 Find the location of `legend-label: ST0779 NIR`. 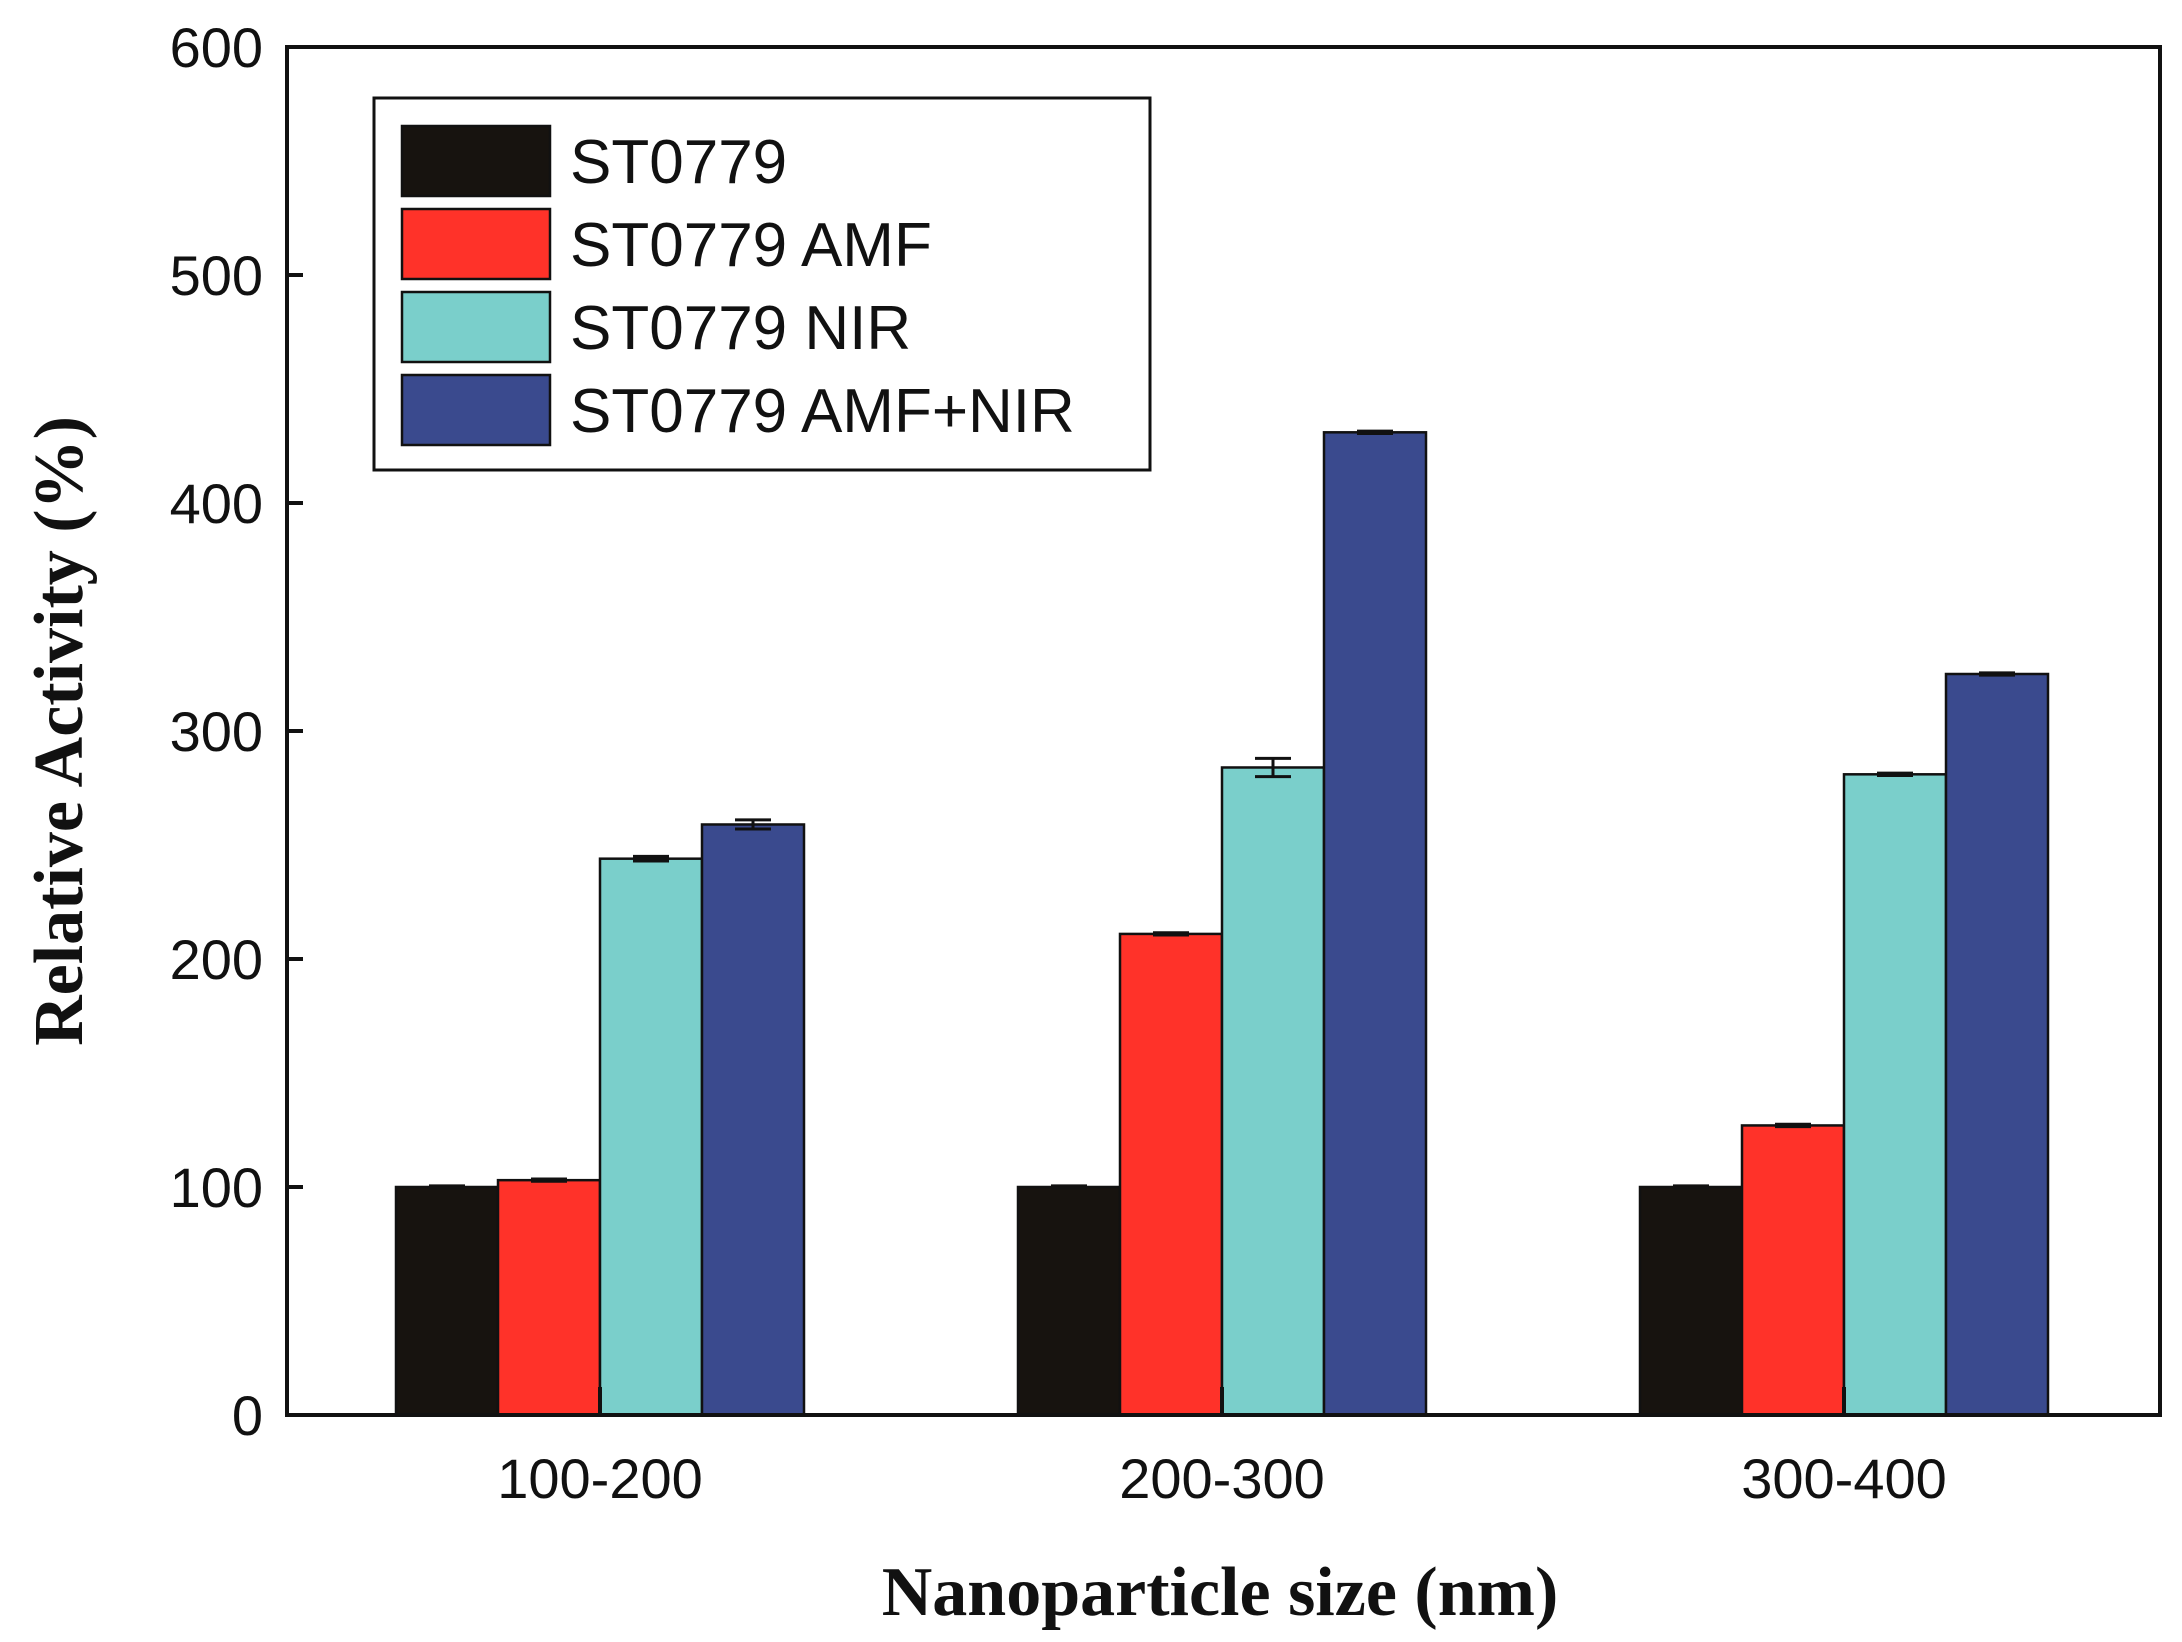

legend-label: ST0779 NIR is located at coordinates (740, 328).